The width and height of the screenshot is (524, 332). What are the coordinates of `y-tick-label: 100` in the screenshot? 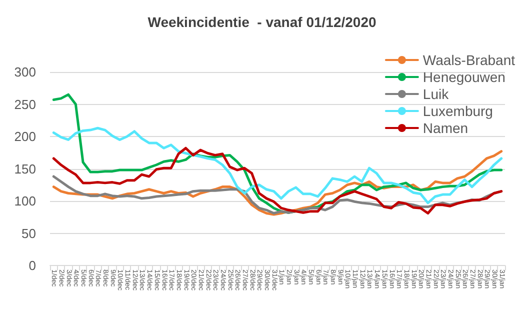 It's located at (25, 201).